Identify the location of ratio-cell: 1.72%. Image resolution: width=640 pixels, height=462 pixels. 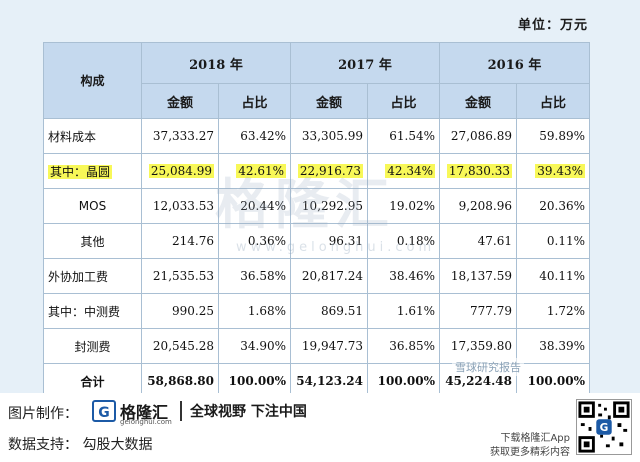
(553, 311).